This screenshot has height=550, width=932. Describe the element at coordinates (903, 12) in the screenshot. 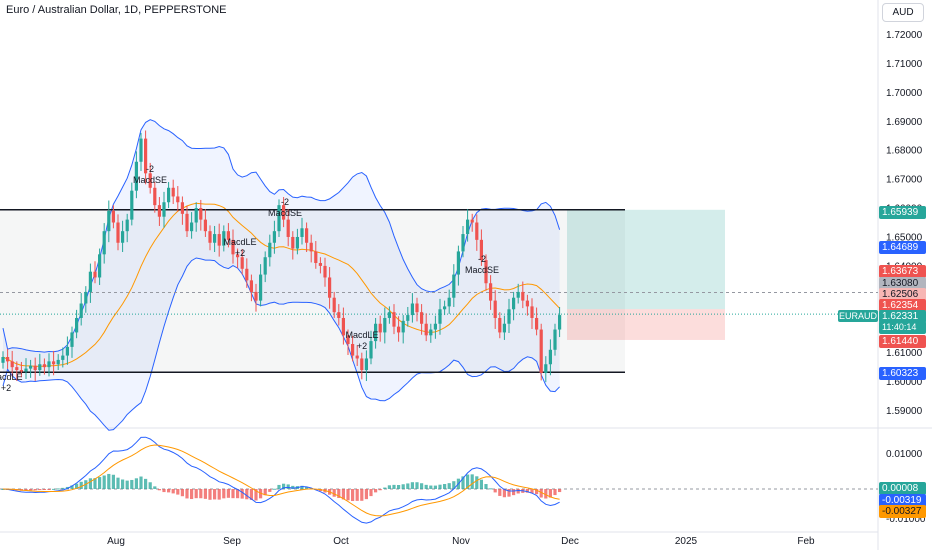

I see `currency-button: AUD` at that location.